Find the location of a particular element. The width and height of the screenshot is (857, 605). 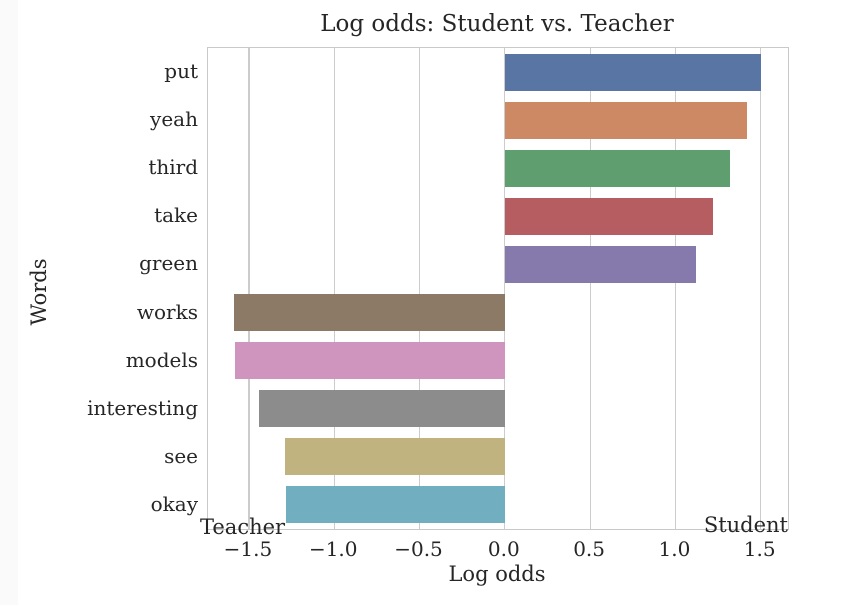

y-tick-label-see: see is located at coordinates (181, 455).